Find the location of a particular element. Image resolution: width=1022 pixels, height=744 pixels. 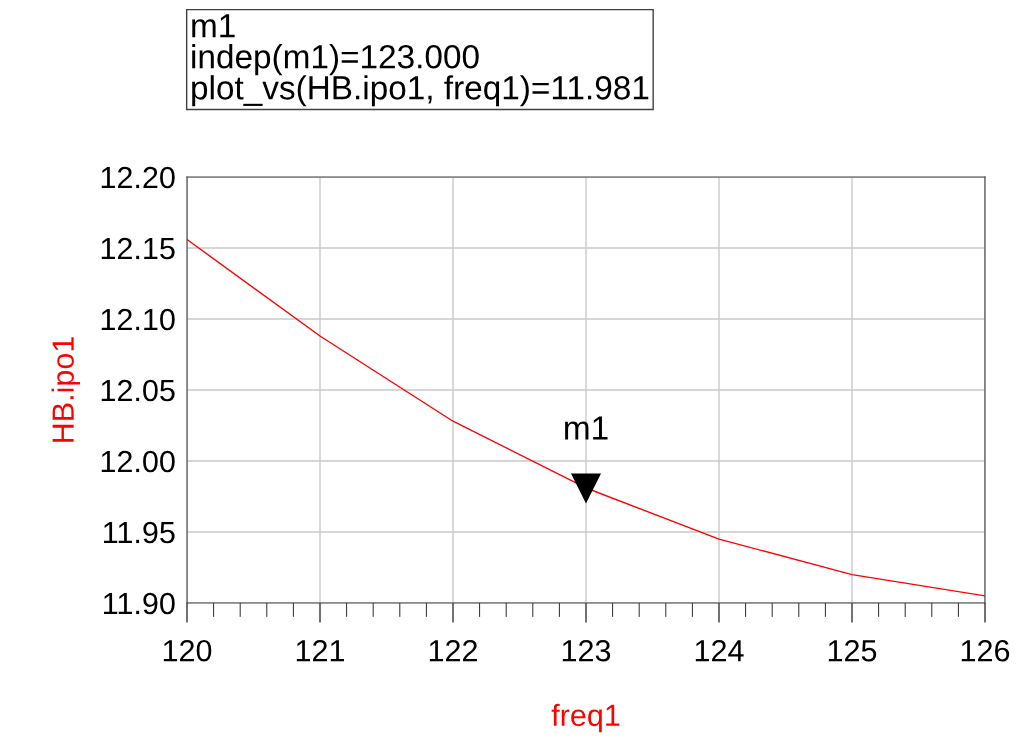

annotation: m1 is located at coordinates (586, 428).